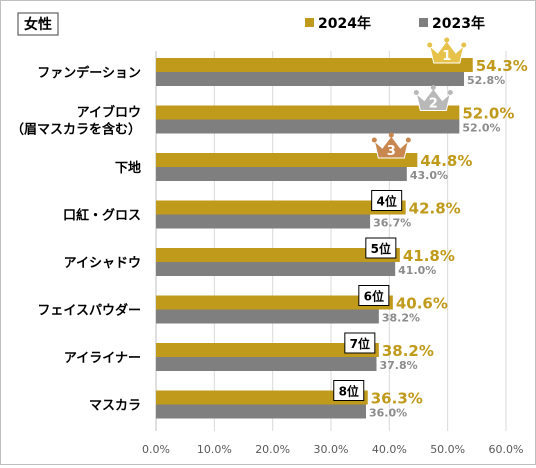 This screenshot has width=536, height=468. I want to click on data-label-2023: 37.8%, so click(399, 365).